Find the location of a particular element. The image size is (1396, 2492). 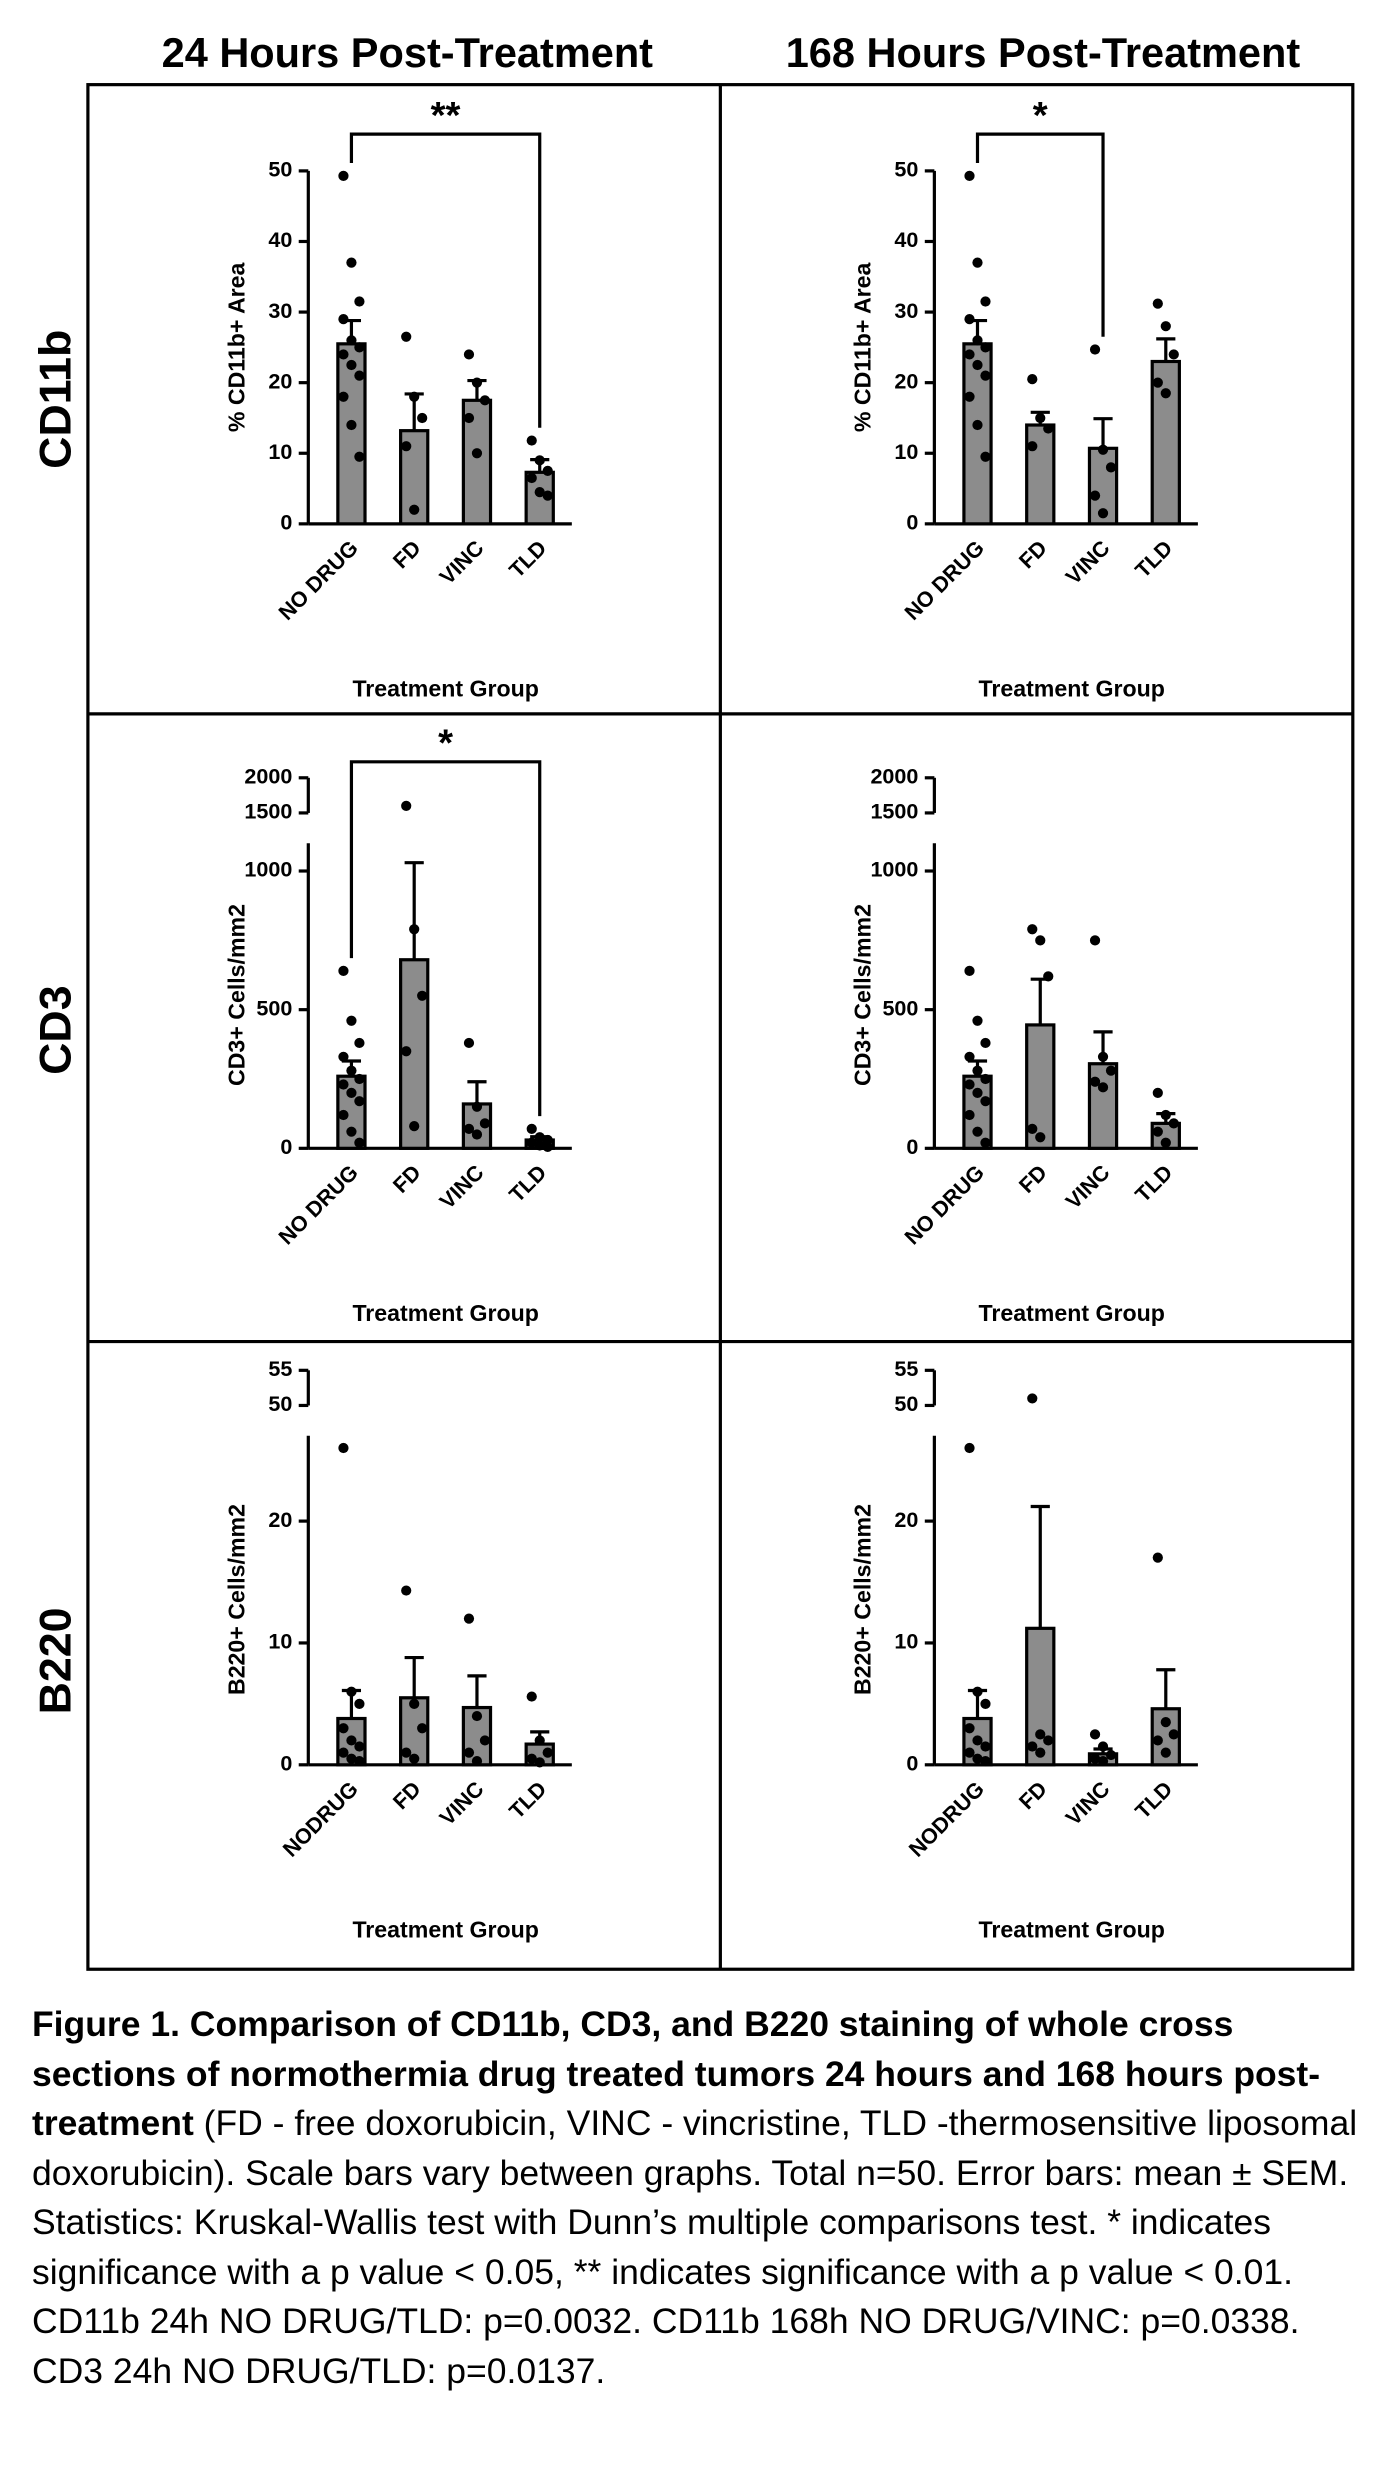

x-tick-label: NODRUG is located at coordinates (320, 1818).